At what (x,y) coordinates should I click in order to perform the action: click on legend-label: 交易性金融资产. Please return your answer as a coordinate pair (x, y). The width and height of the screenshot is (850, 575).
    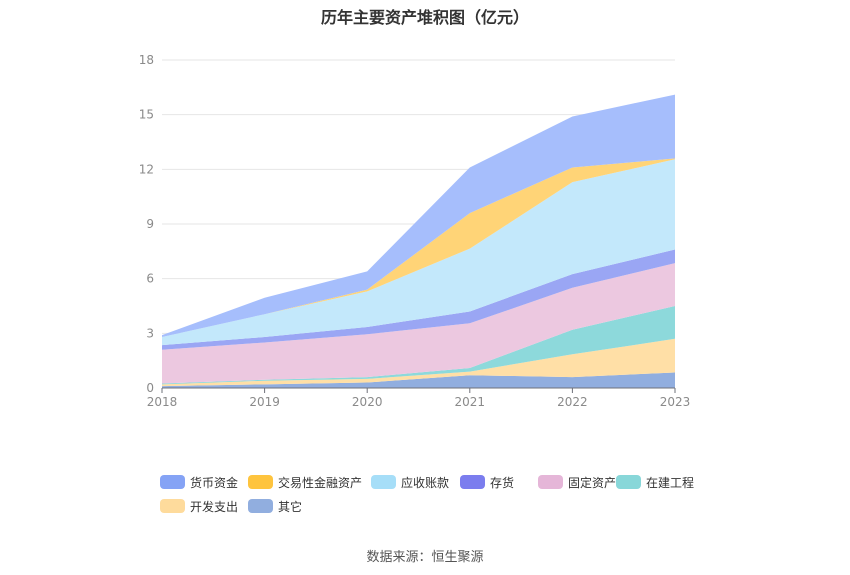
    Looking at the image, I should click on (320, 482).